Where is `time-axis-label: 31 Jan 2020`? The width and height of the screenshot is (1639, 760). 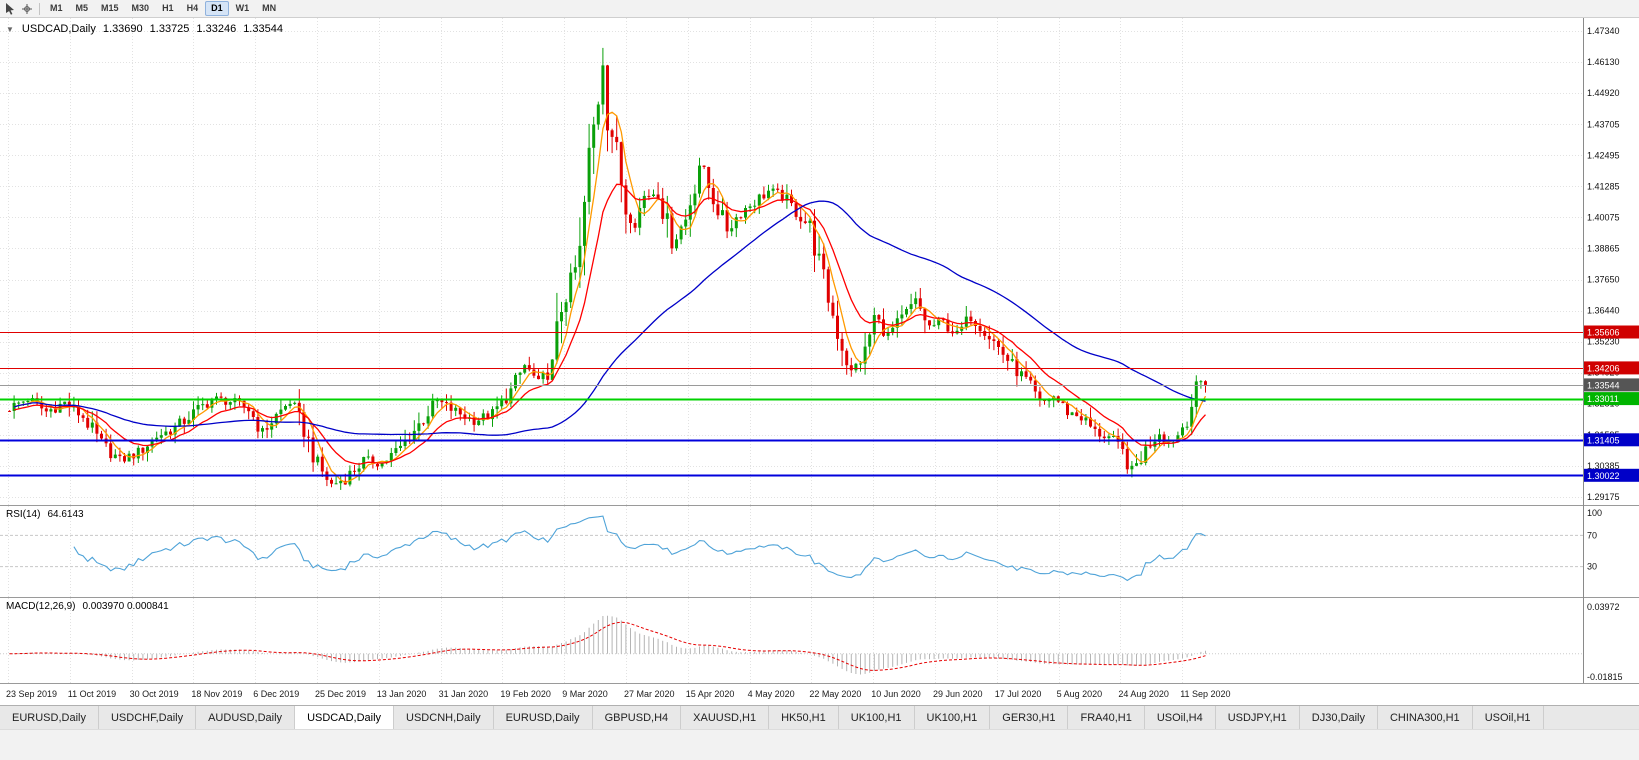
time-axis-label: 31 Jan 2020 is located at coordinates (463, 694).